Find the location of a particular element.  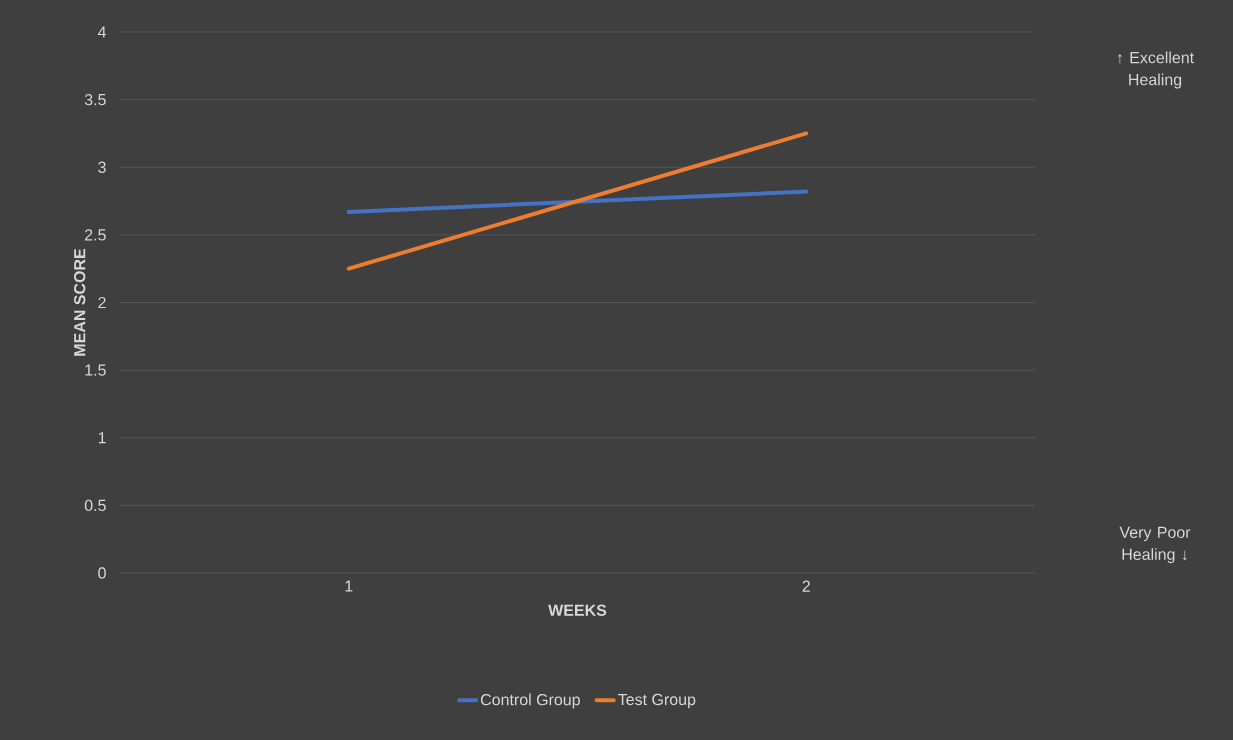

y-tick-label: 0 is located at coordinates (102, 573).